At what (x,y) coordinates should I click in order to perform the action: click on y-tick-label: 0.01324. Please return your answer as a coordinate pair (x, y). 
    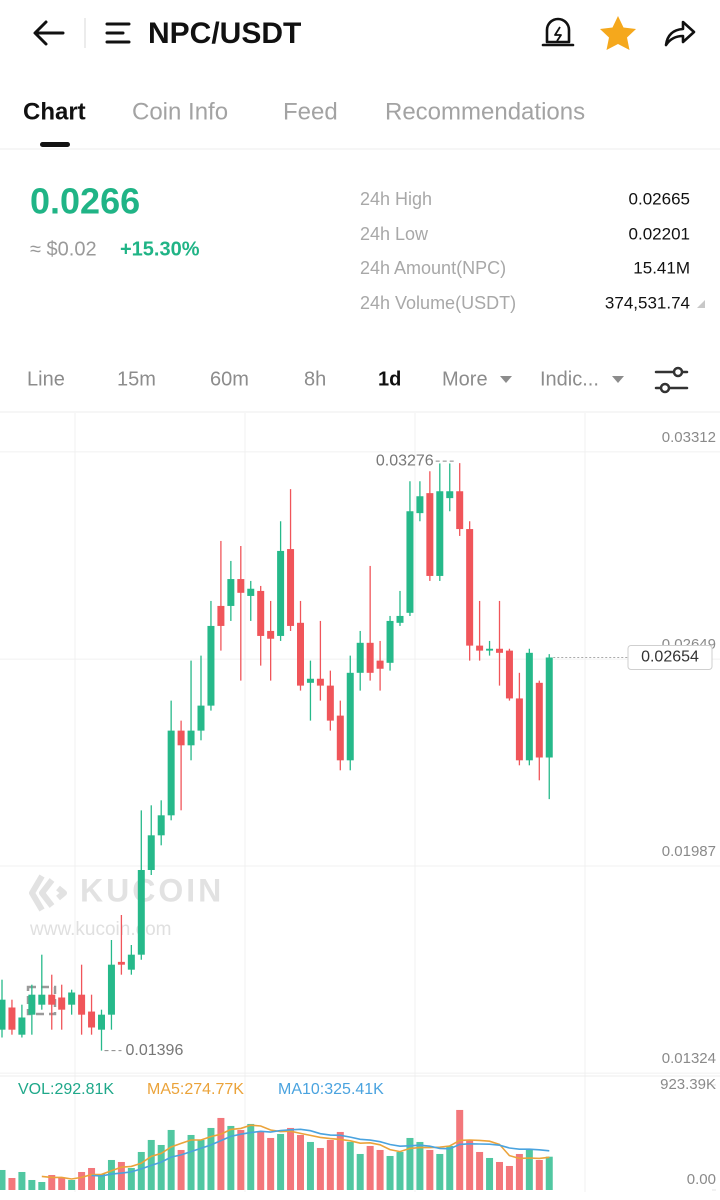
    Looking at the image, I should click on (689, 1058).